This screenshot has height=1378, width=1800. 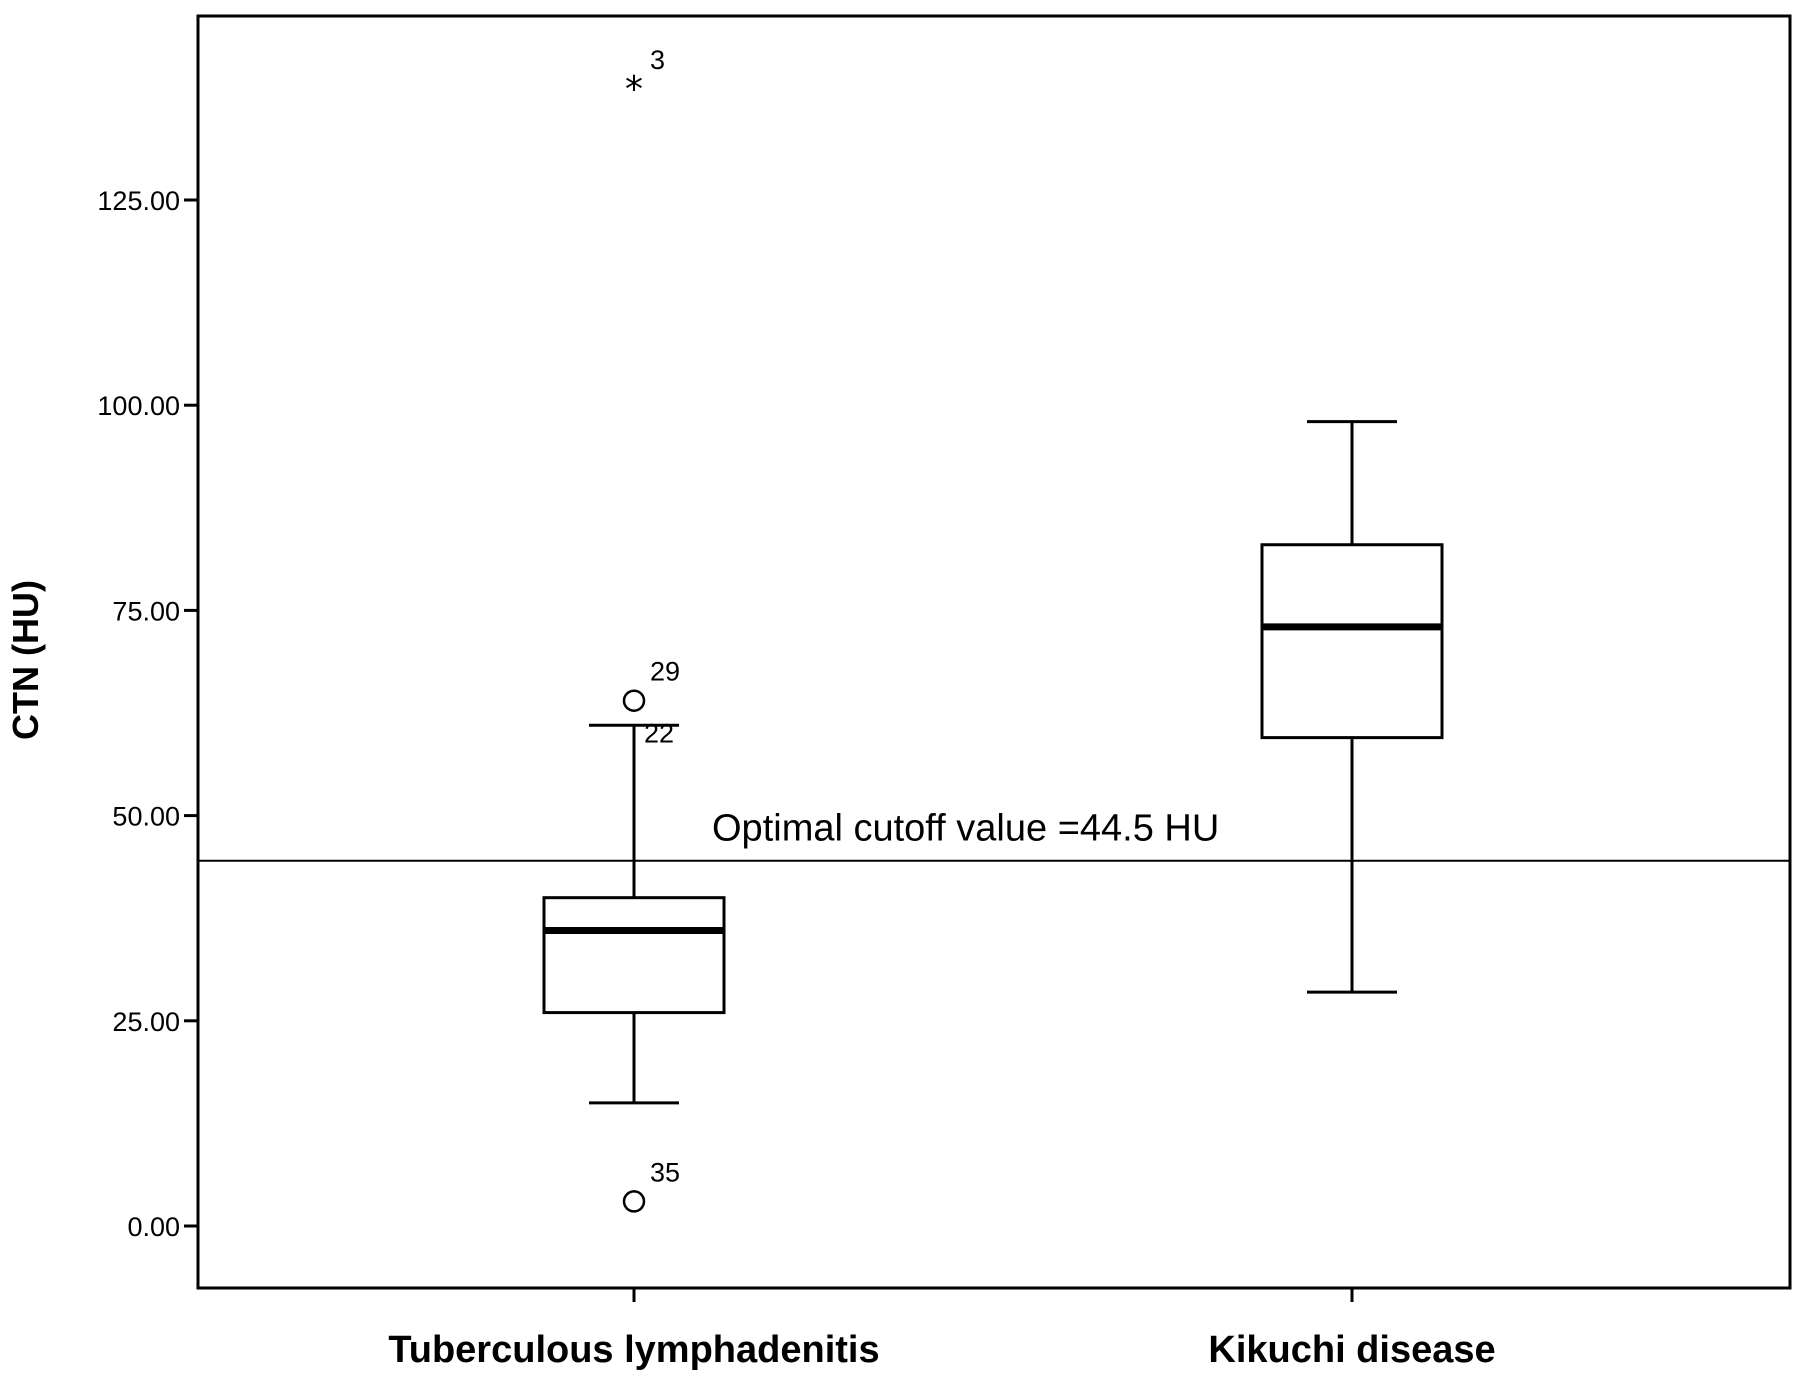 What do you see at coordinates (633, 1350) in the screenshot?
I see `x-category-label: Tuberculous lymphadenitis` at bounding box center [633, 1350].